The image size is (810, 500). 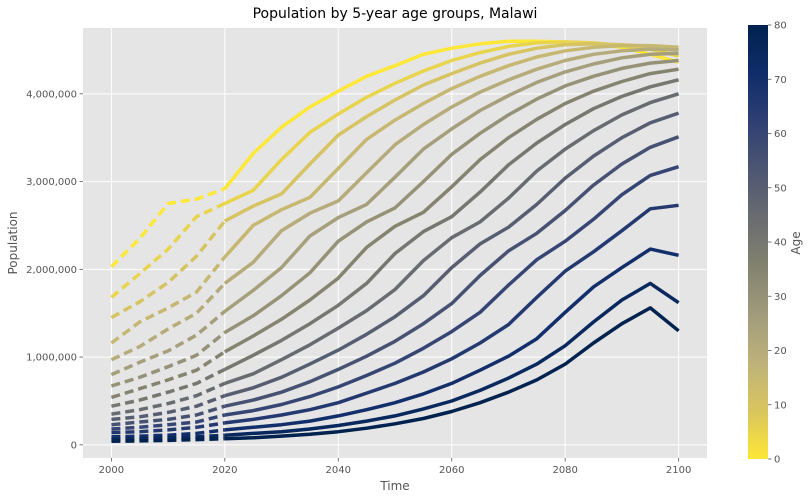 I want to click on x-tick-label: 2040, so click(x=338, y=470).